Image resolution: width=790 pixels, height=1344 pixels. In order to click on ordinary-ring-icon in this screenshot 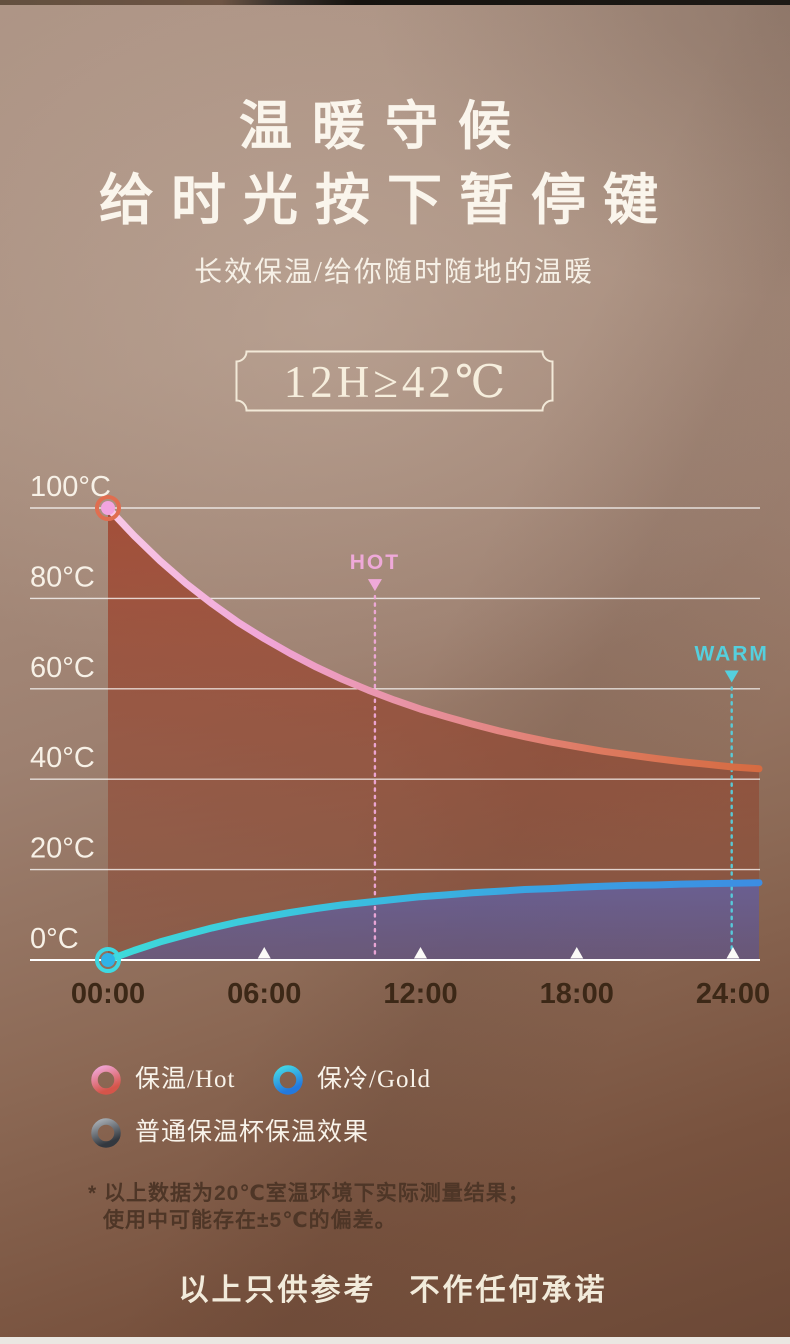, I will do `click(106, 1133)`.